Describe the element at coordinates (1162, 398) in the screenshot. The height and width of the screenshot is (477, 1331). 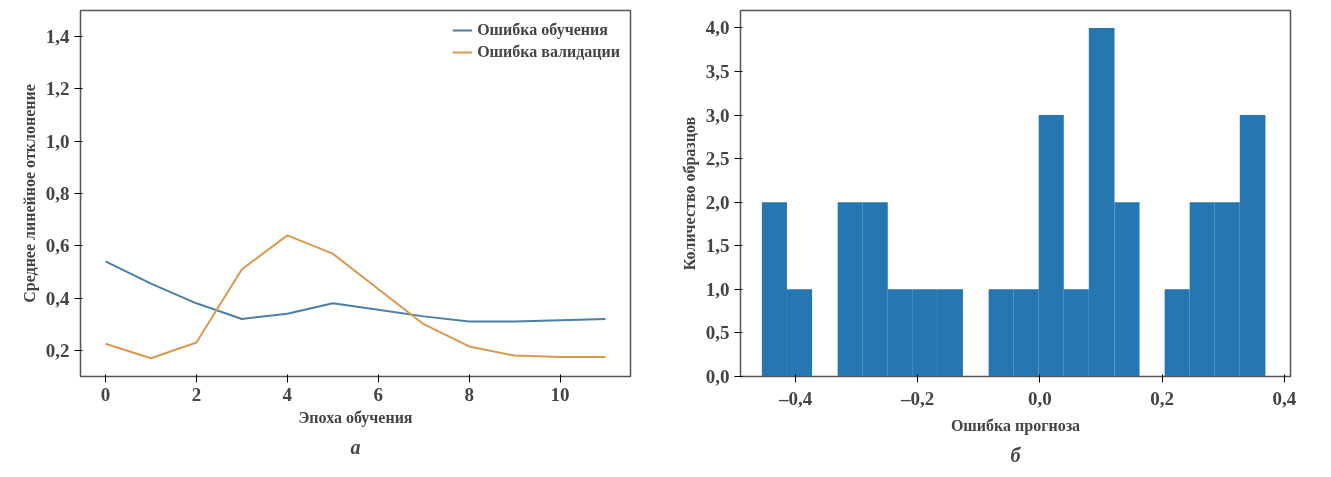
I see `x-tick-label: 0,2` at that location.